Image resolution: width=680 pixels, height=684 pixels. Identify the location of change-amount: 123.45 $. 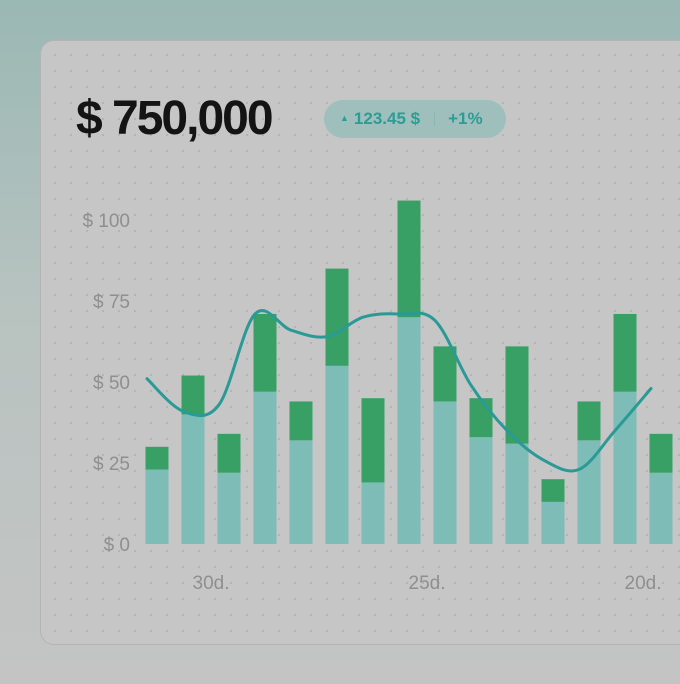
(387, 118).